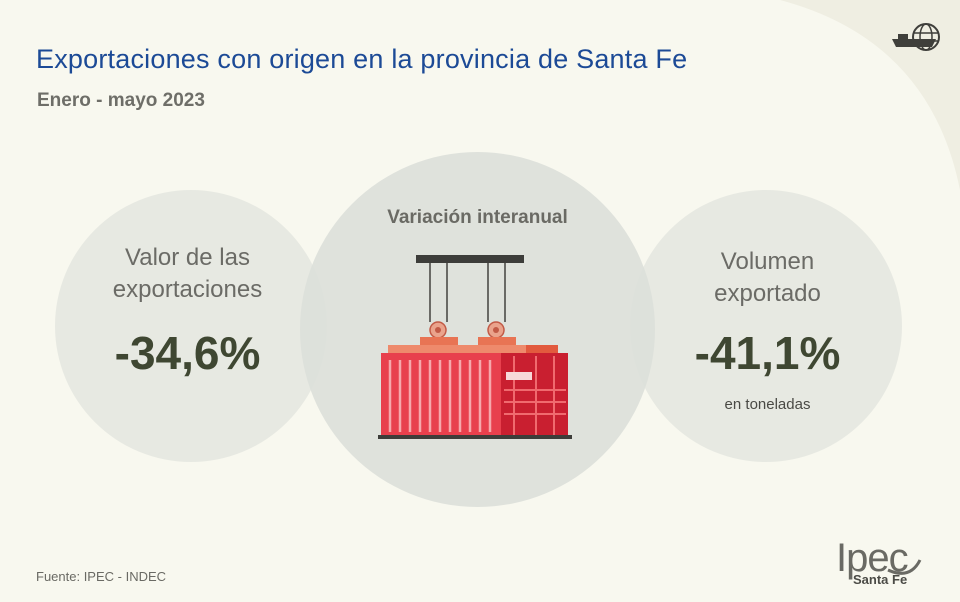 The width and height of the screenshot is (960, 602). Describe the element at coordinates (187, 257) in the screenshot. I see `export-value-label-line1: Valor de las` at that location.